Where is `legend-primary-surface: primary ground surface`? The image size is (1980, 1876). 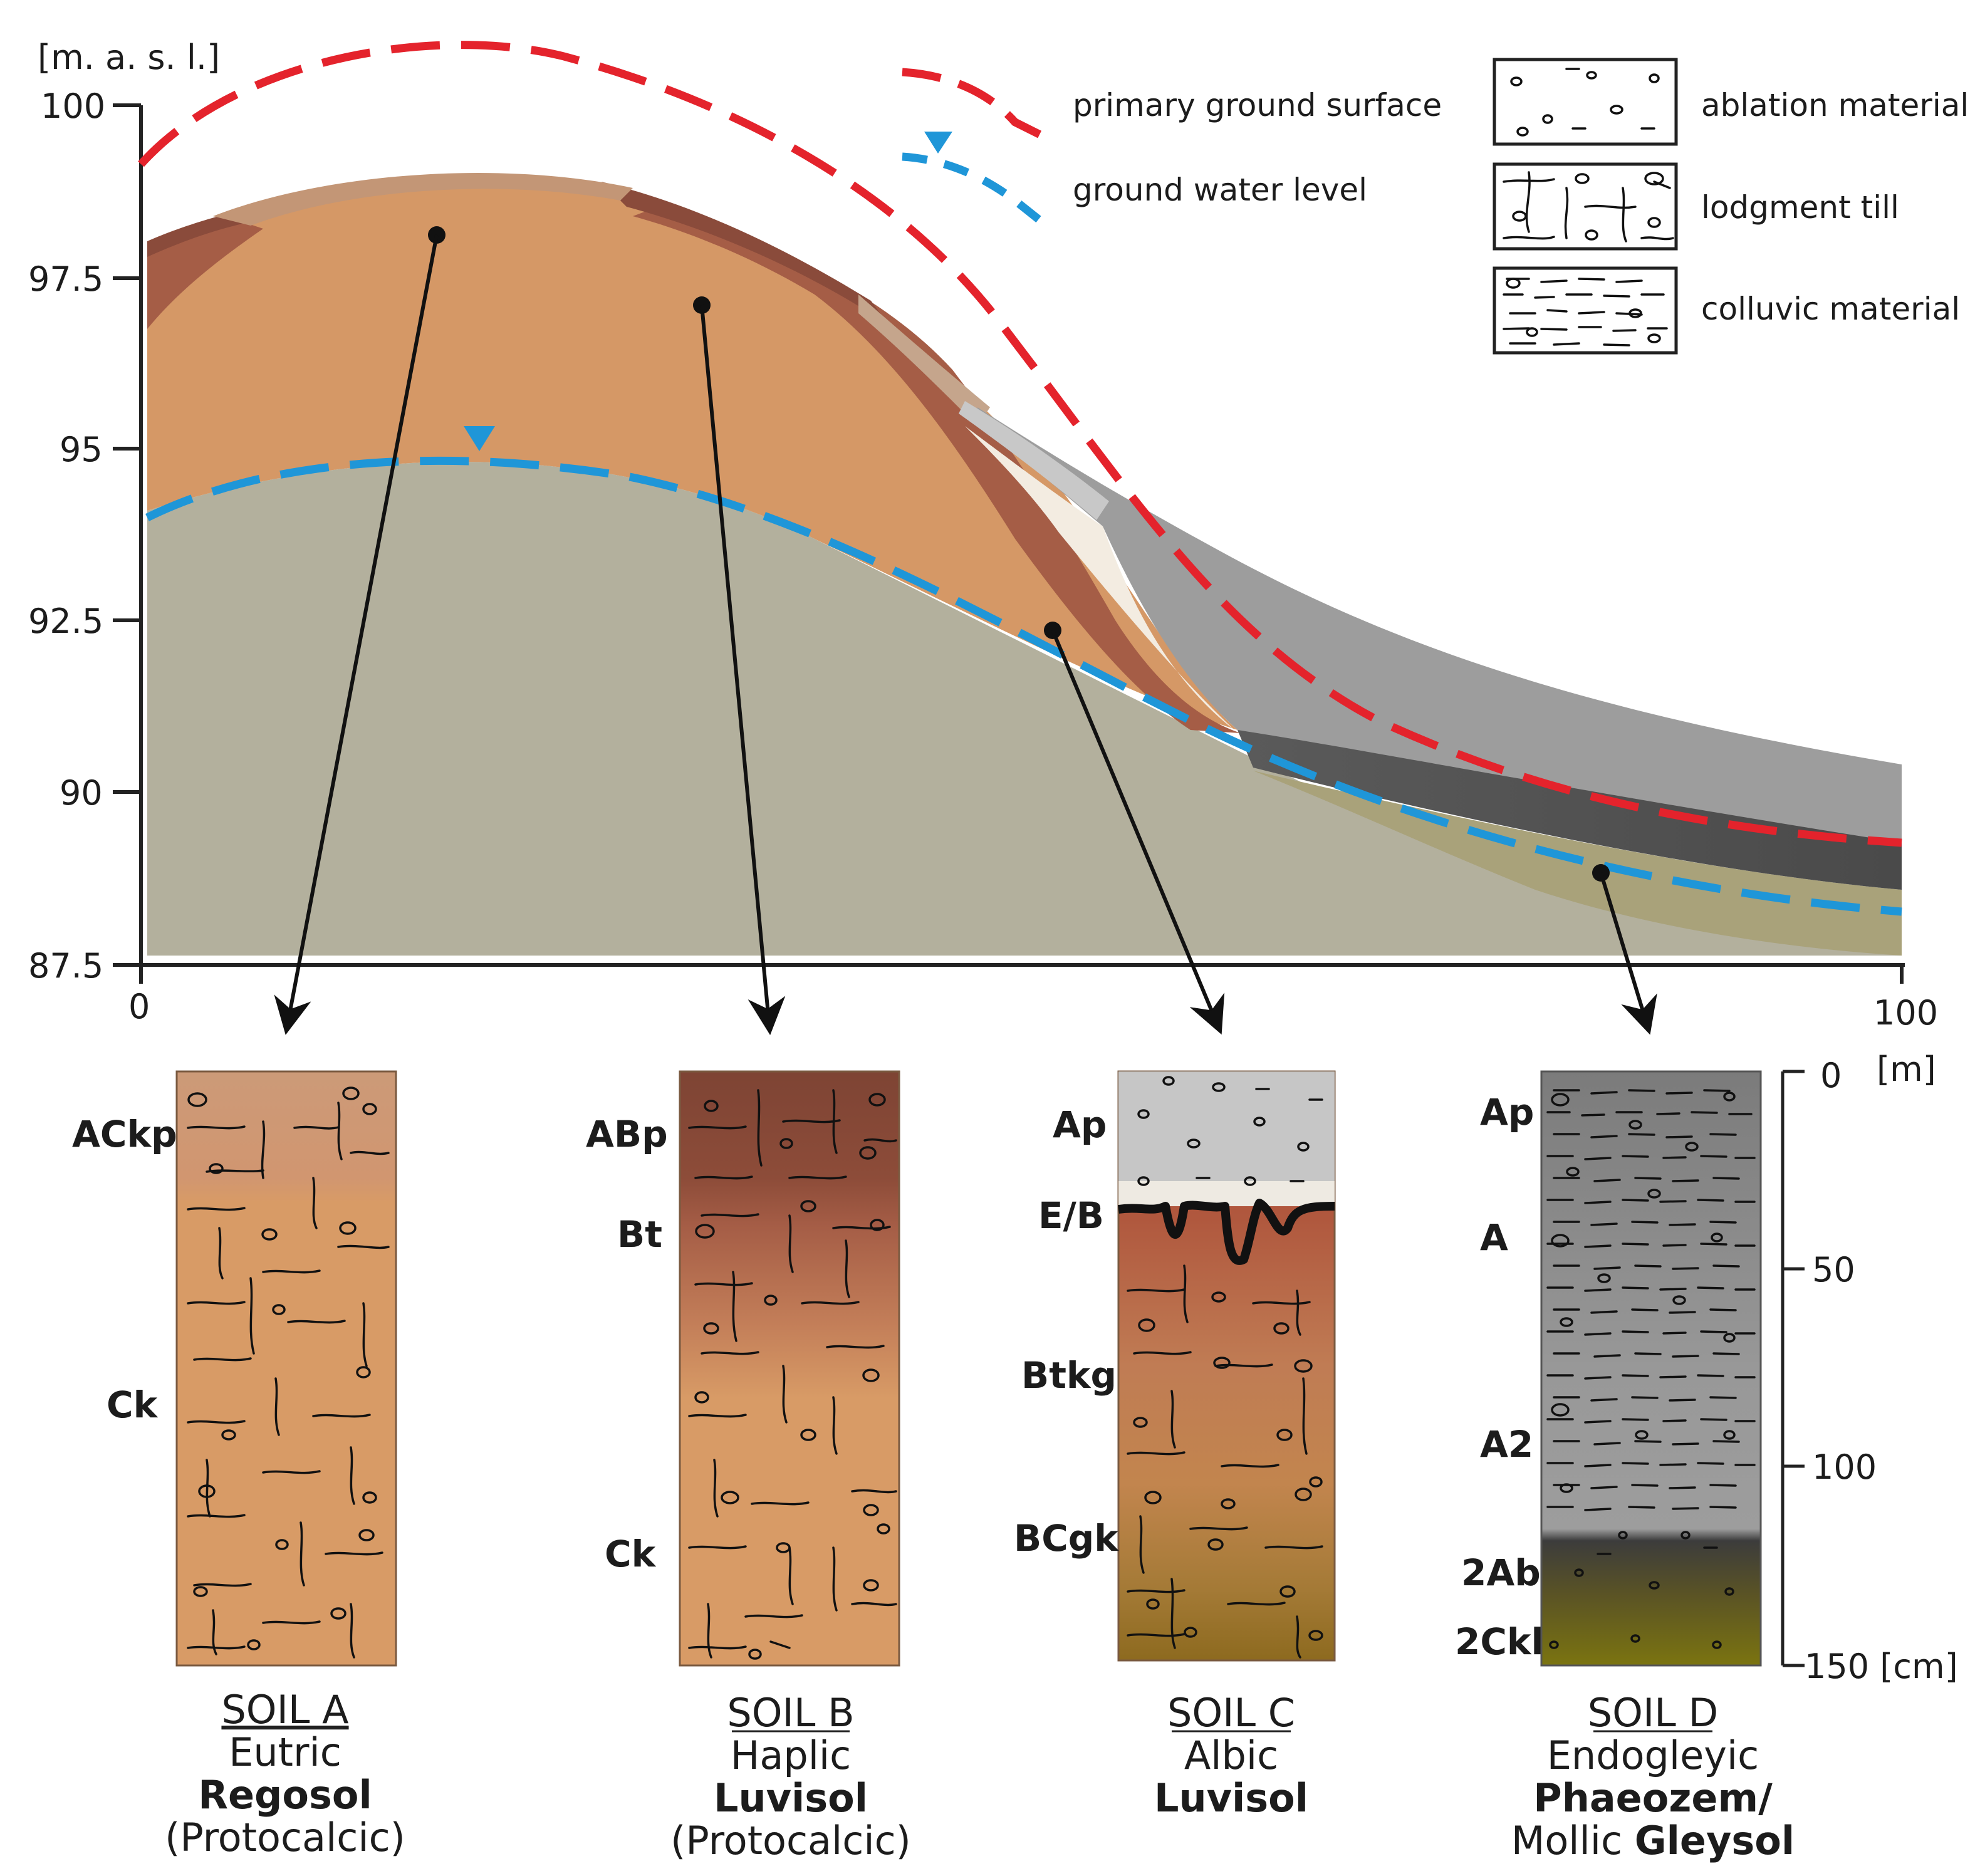
legend-primary-surface: primary ground surface is located at coordinates (1257, 105).